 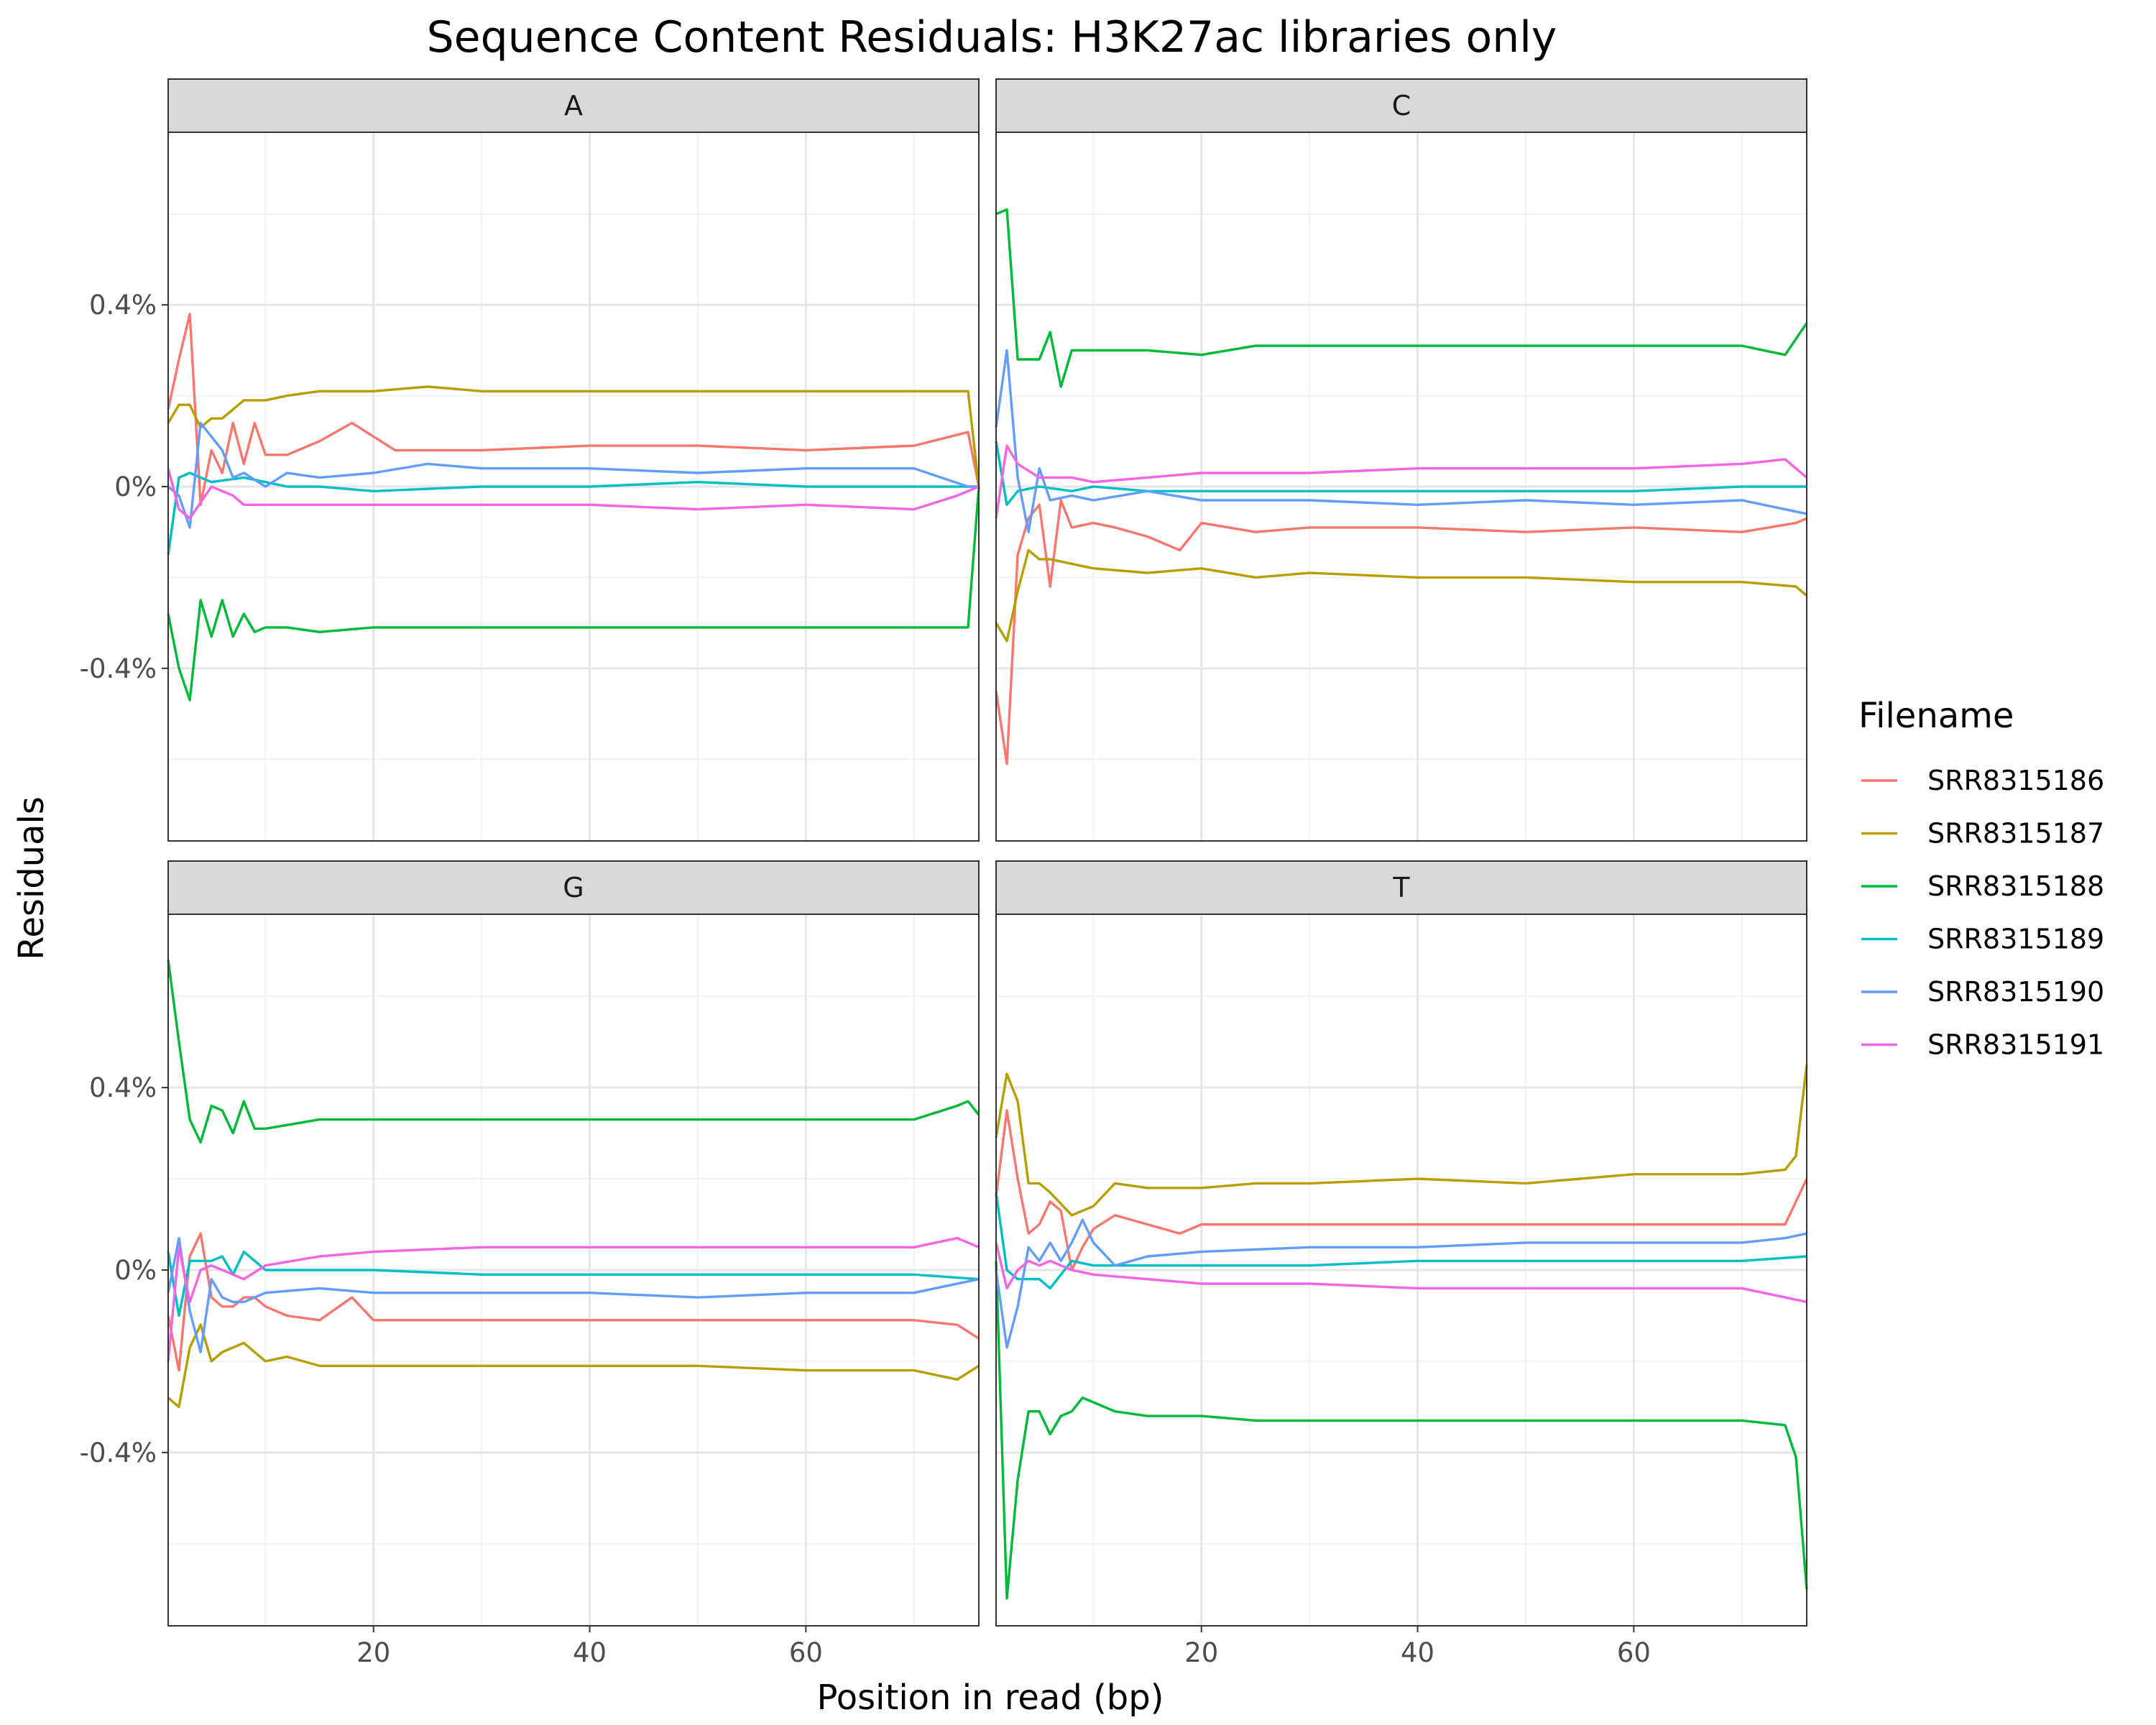 I want to click on facet-strip-label: A, so click(x=573, y=105).